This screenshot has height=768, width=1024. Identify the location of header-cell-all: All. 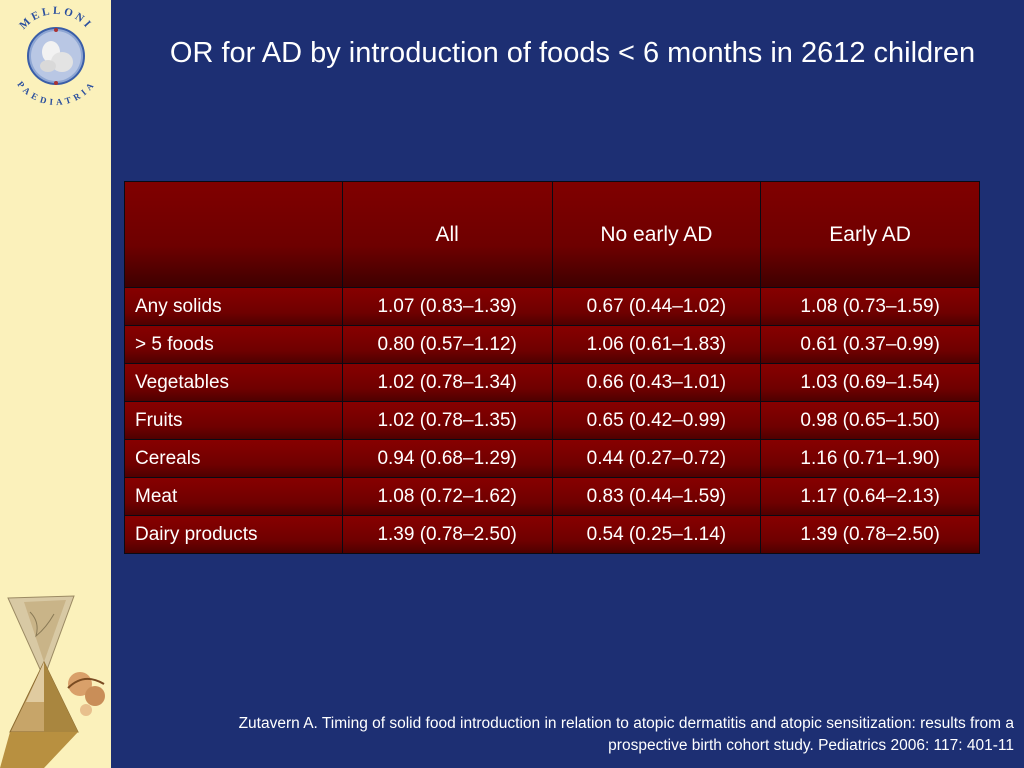
(447, 234).